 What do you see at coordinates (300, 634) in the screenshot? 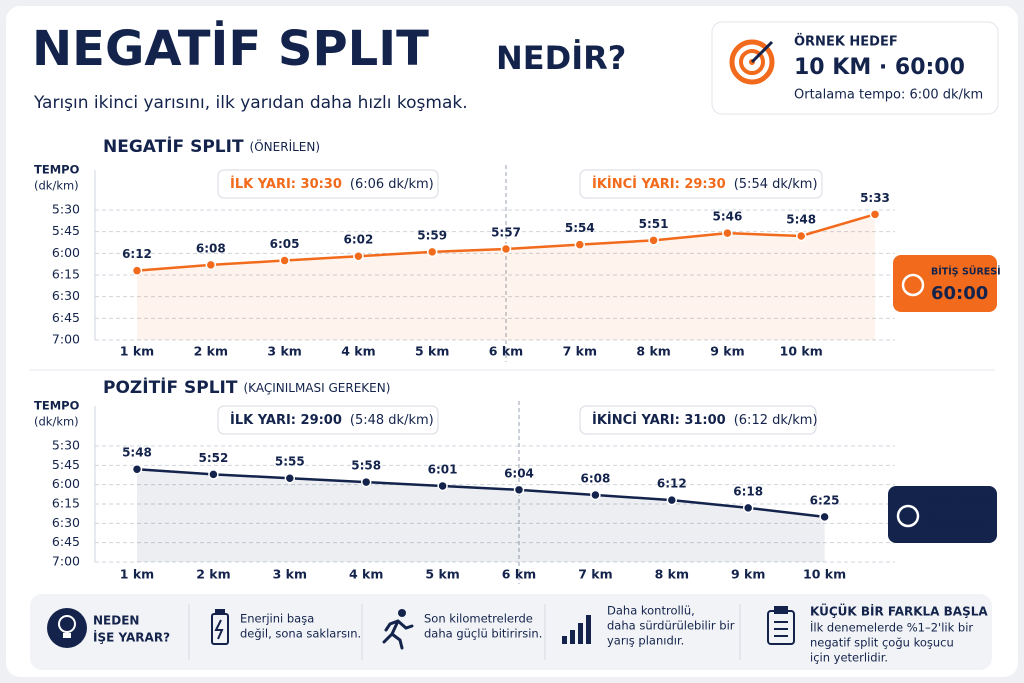
I see `footer-item-text: değil, sona saklarsın.` at bounding box center [300, 634].